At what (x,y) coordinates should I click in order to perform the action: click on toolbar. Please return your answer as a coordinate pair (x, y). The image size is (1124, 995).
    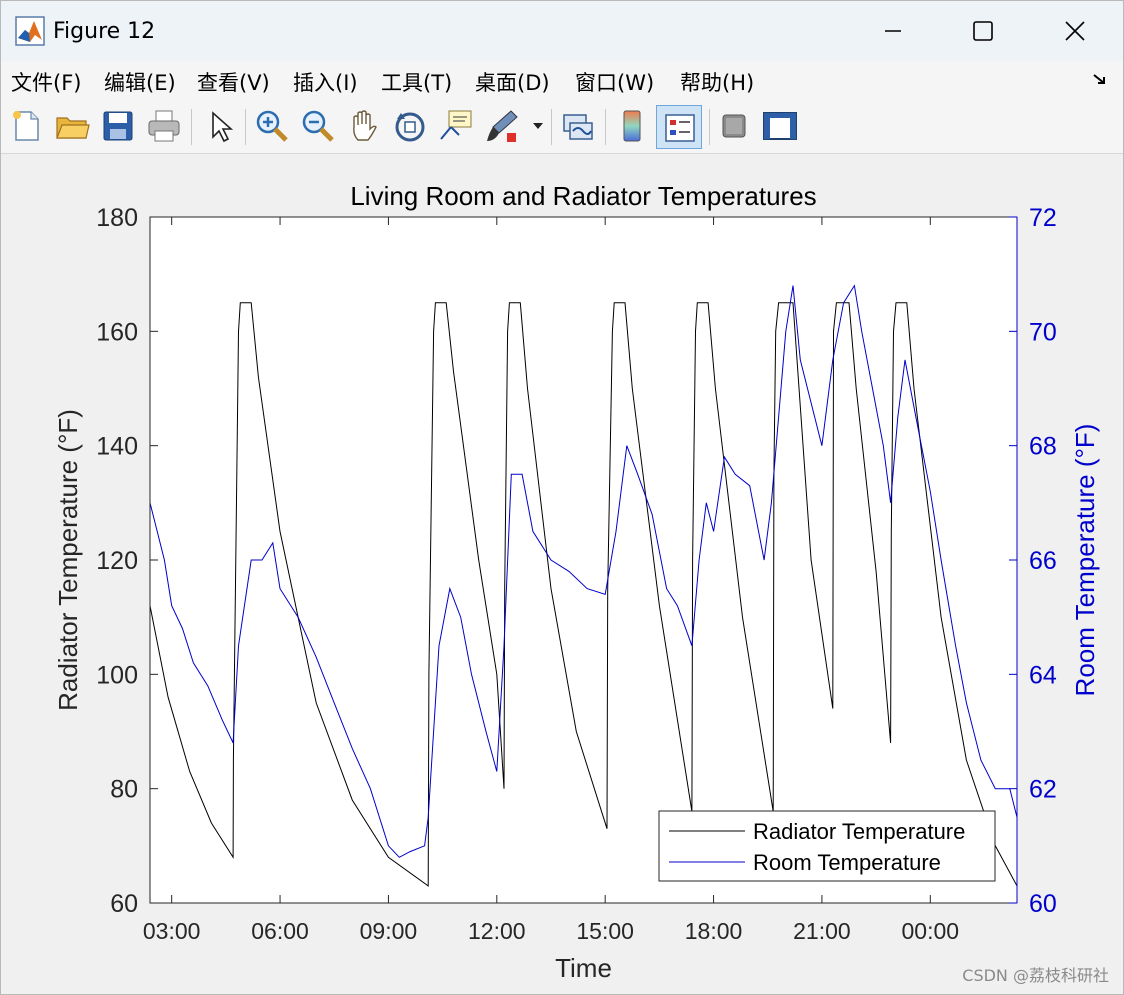
    Looking at the image, I should click on (562, 127).